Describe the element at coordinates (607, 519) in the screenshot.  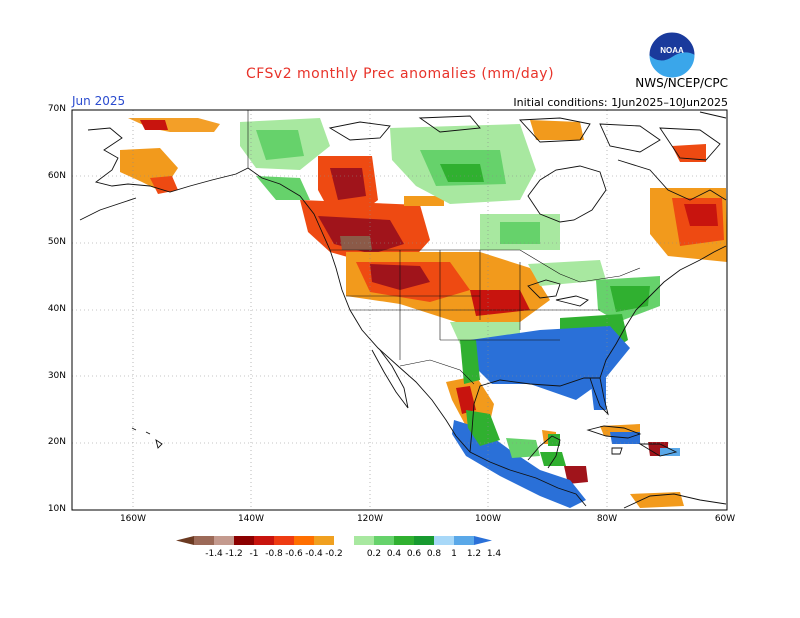
I see `lon-label: 80W` at that location.